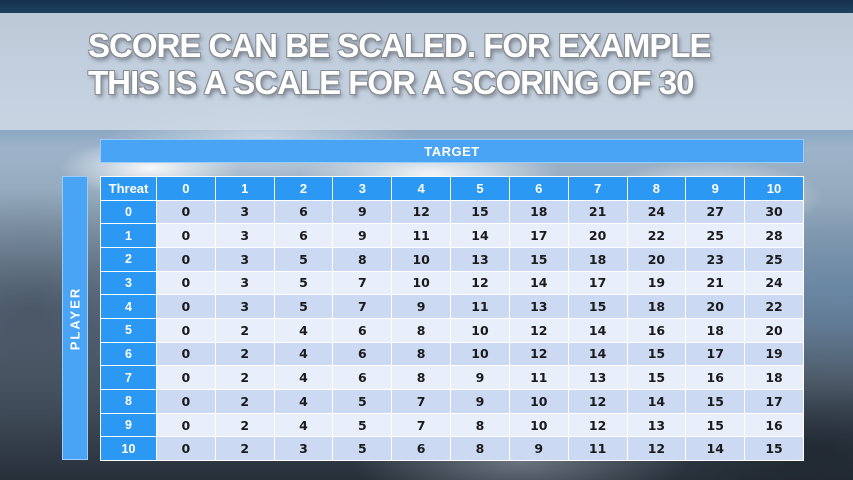  I want to click on column-header-9: 9, so click(716, 188).